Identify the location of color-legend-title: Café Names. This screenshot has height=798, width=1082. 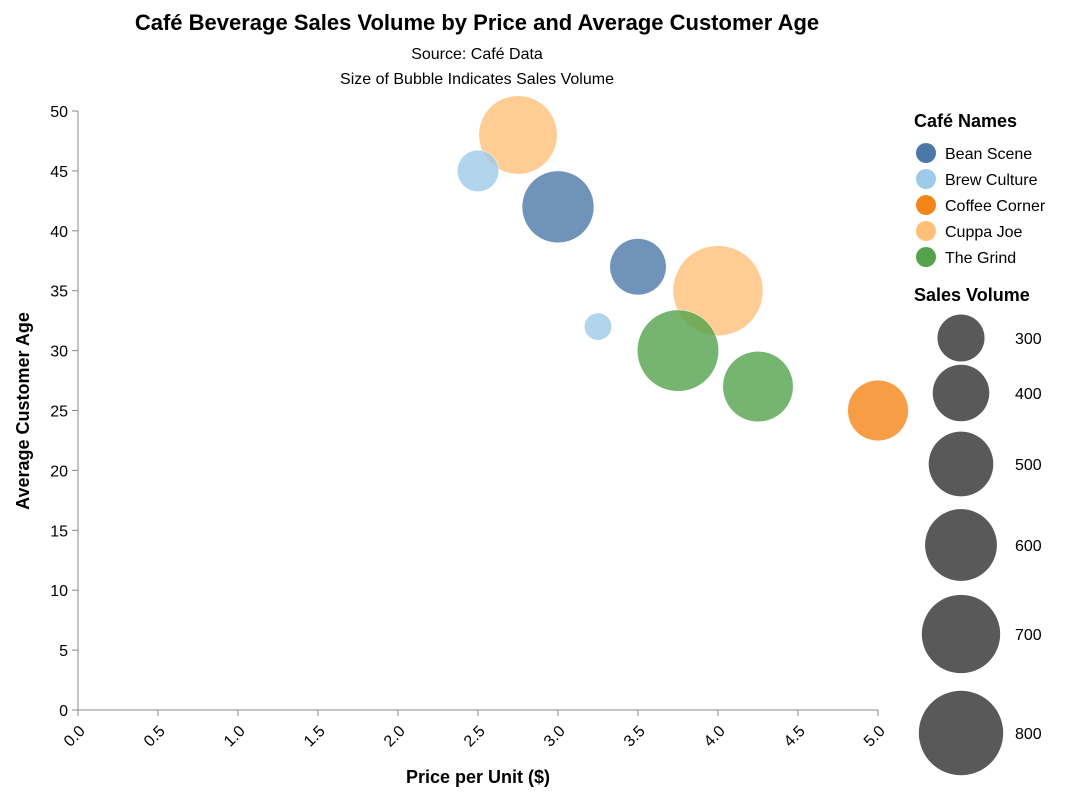
(965, 121).